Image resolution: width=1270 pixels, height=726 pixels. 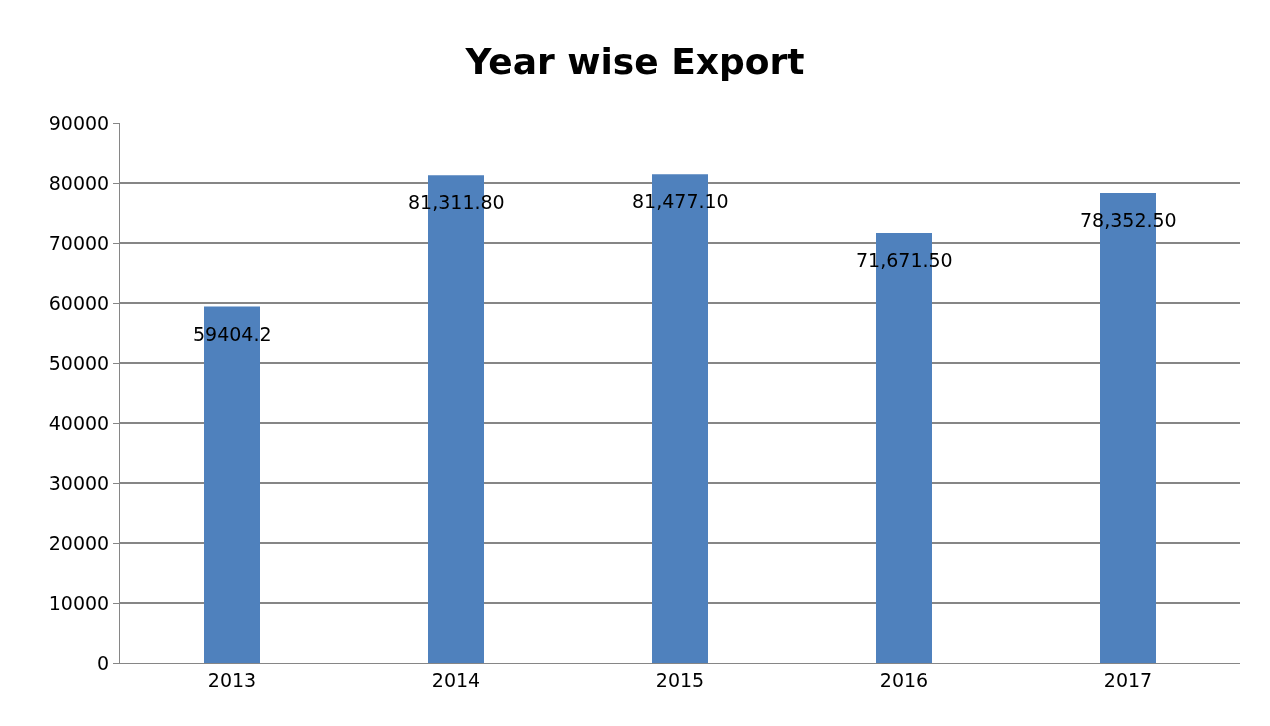 I want to click on x-tick-label: 2017, so click(x=1128, y=679).